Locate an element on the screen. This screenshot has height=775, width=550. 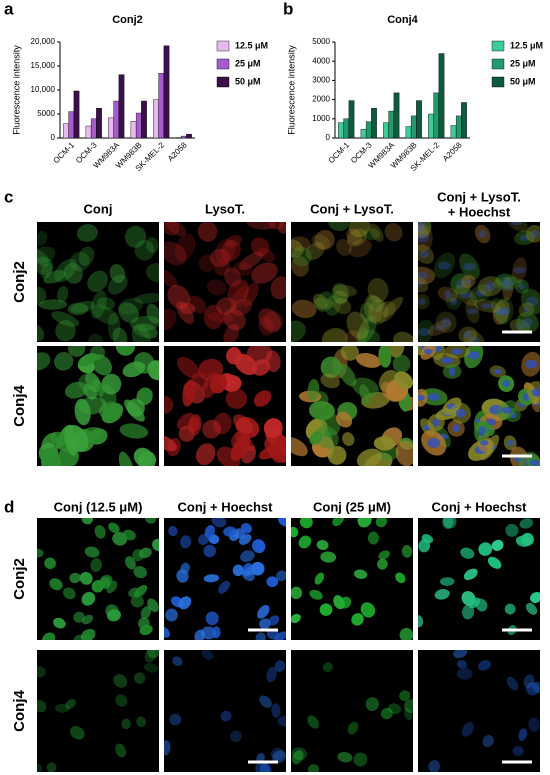
column-header: Conj + LysoT. is located at coordinates (352, 208).